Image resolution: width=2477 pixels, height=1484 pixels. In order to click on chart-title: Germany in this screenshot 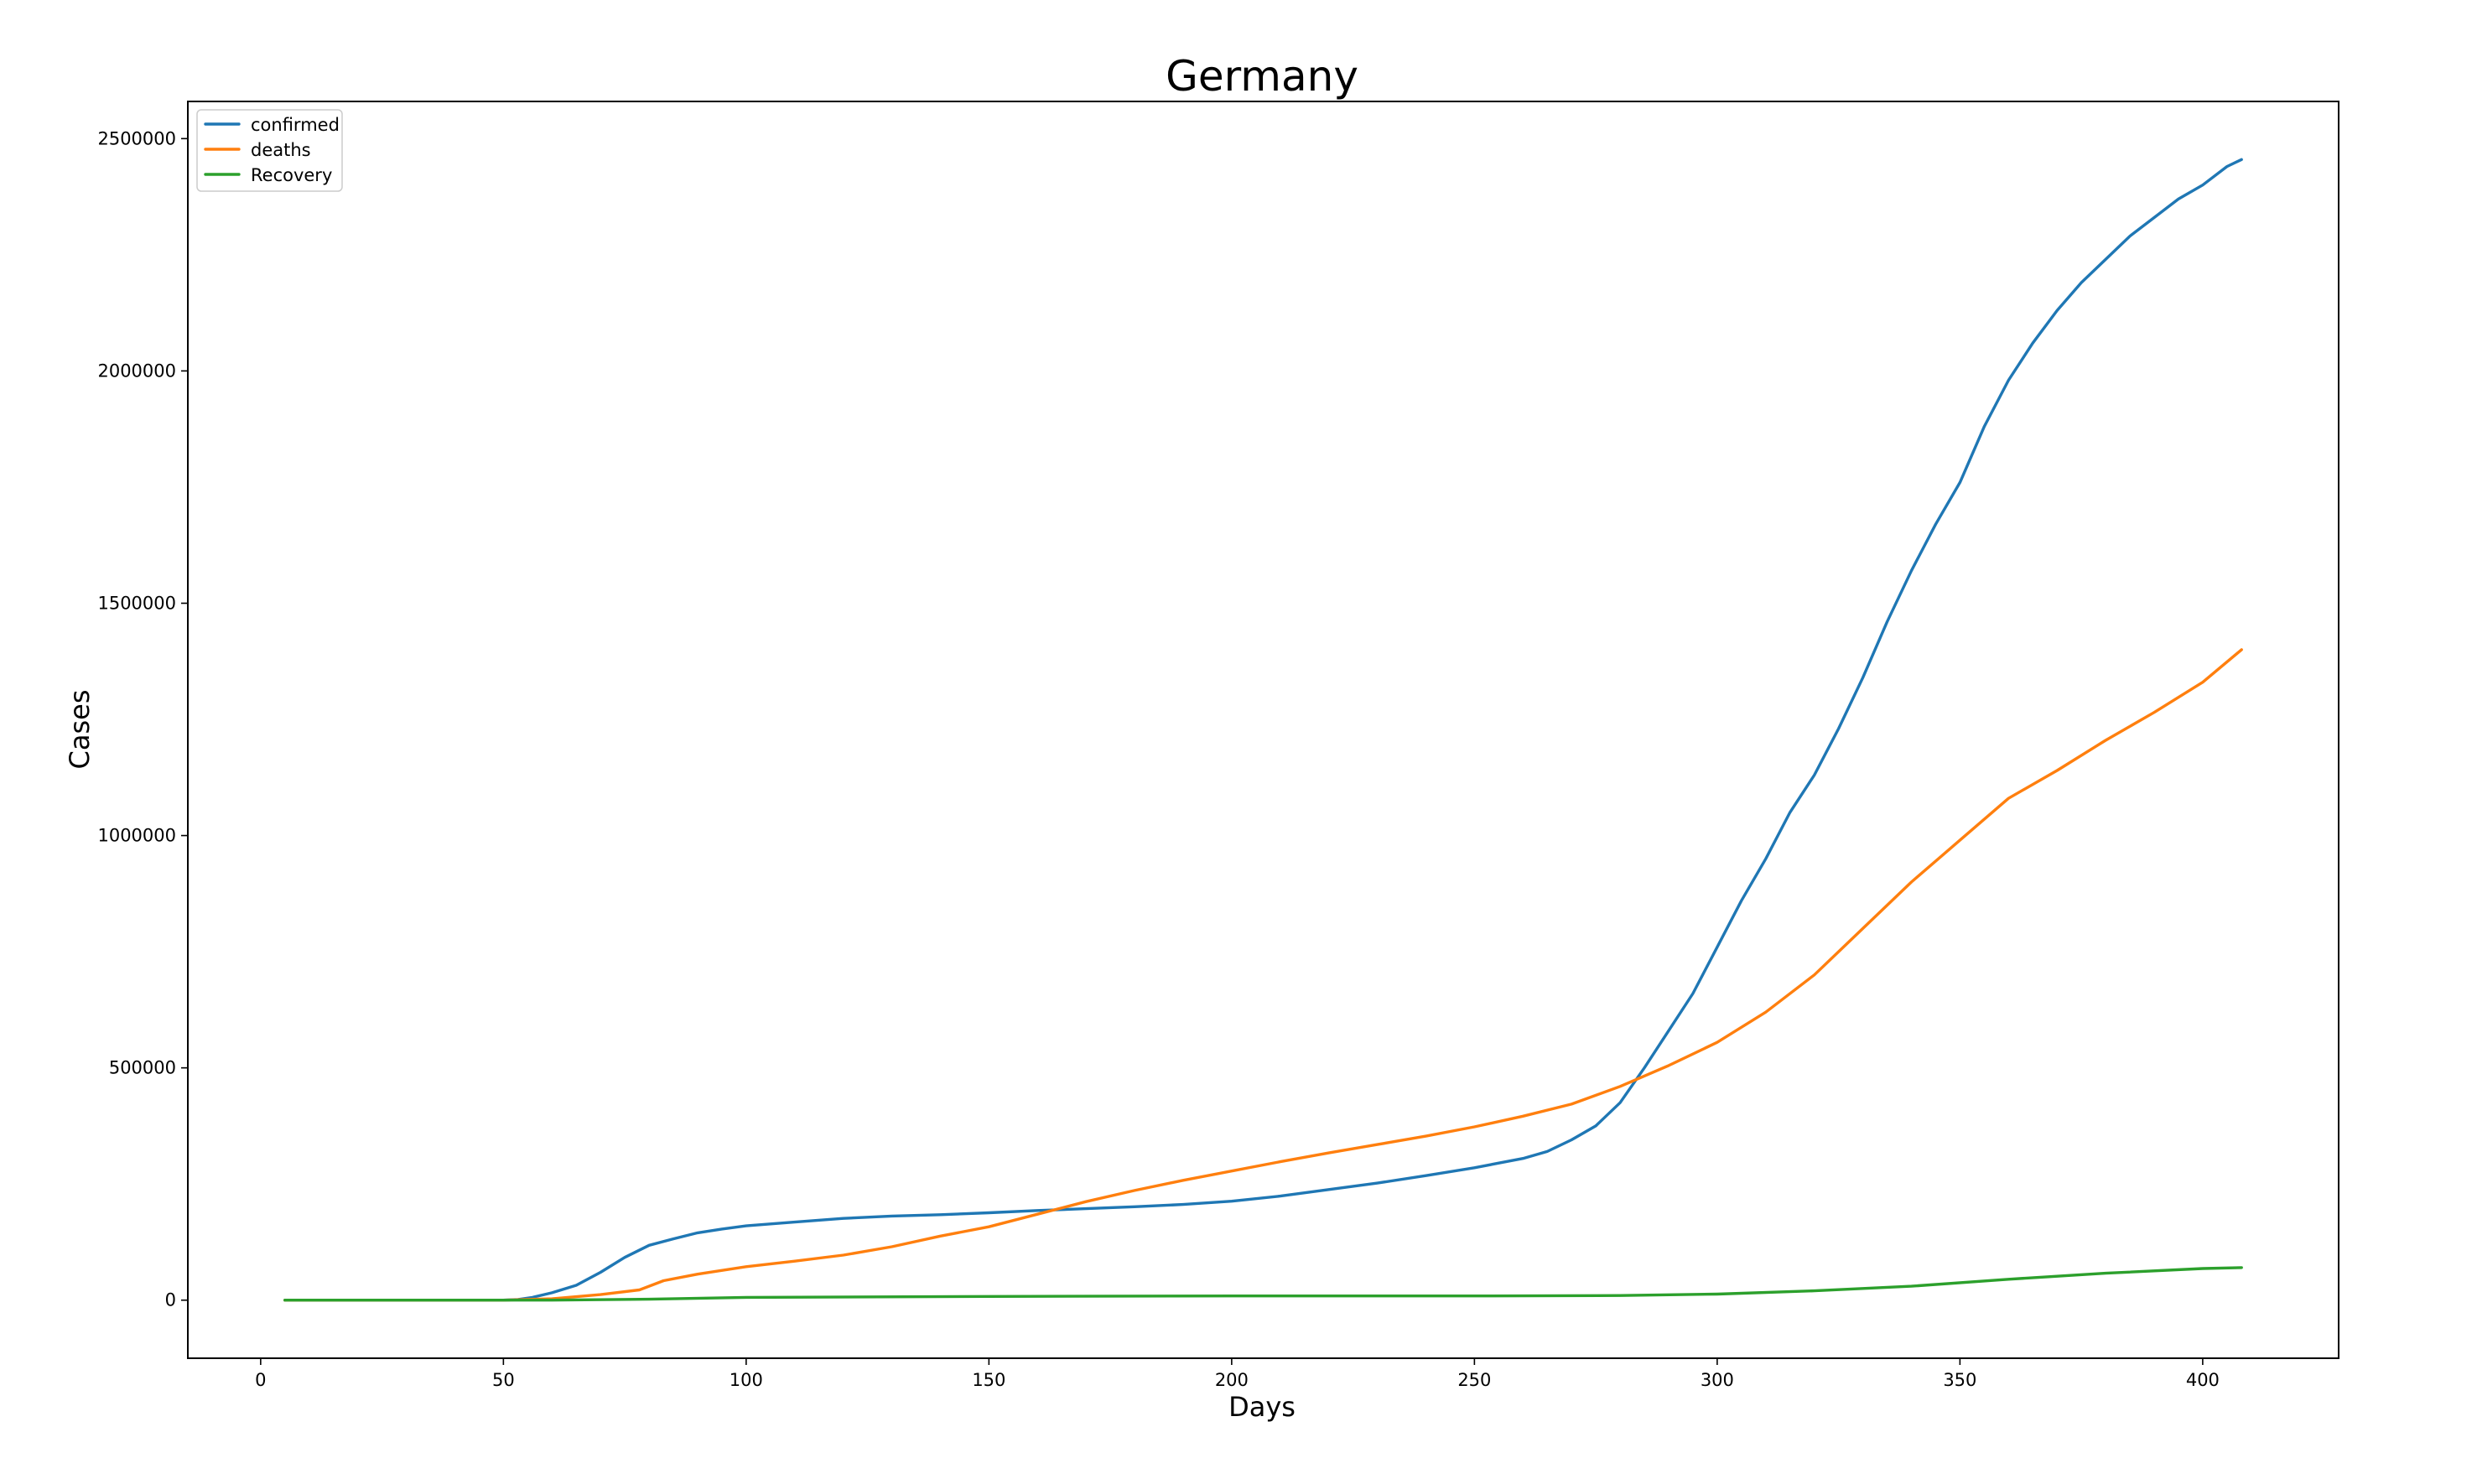, I will do `click(1262, 76)`.